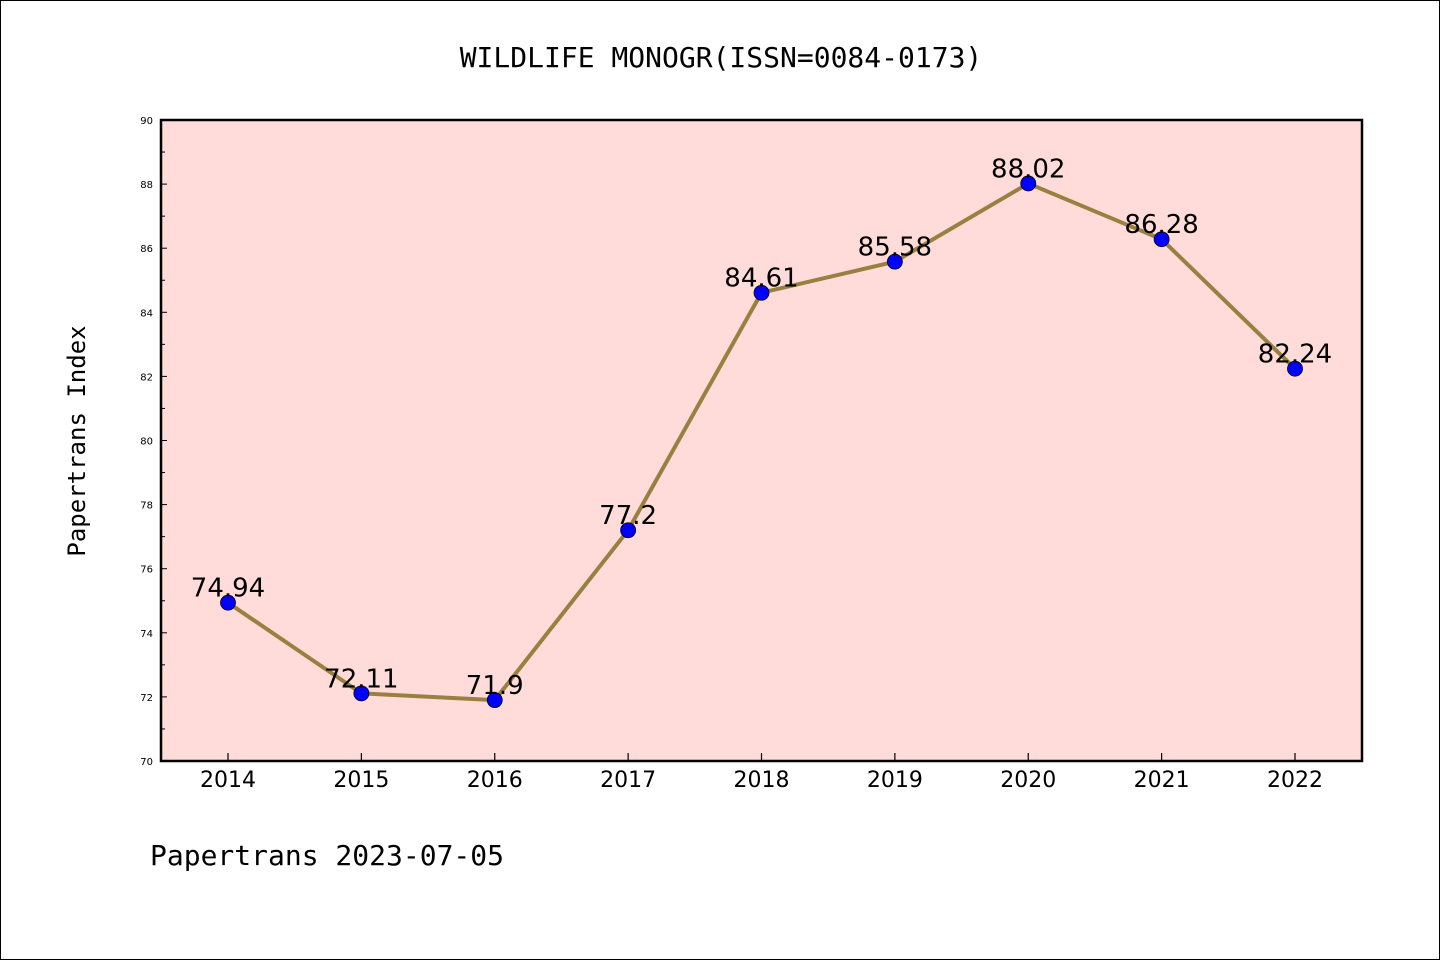 The image size is (1440, 960). Describe the element at coordinates (228, 780) in the screenshot. I see `x-tick-label: 2014` at that location.